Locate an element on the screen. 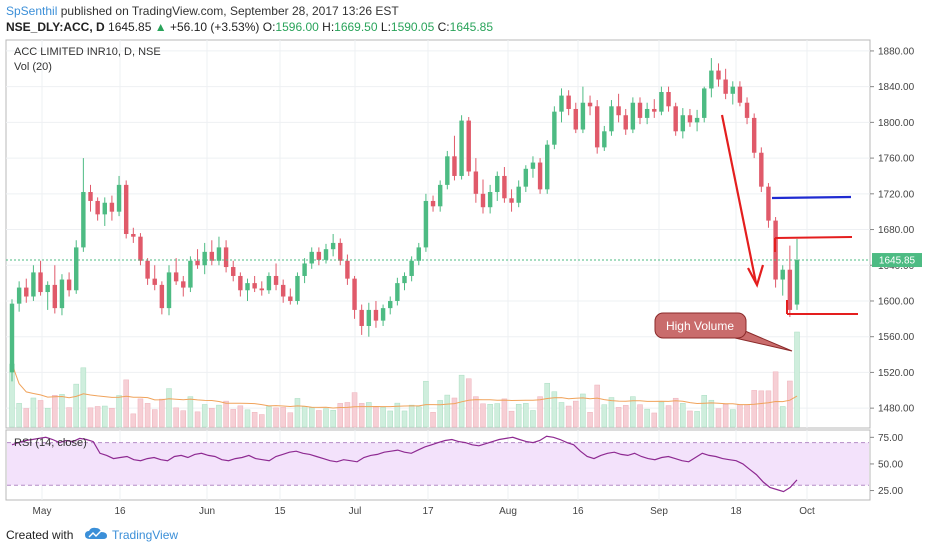 The width and height of the screenshot is (932, 550). tradingview-brand-link: TradingView is located at coordinates (145, 535).